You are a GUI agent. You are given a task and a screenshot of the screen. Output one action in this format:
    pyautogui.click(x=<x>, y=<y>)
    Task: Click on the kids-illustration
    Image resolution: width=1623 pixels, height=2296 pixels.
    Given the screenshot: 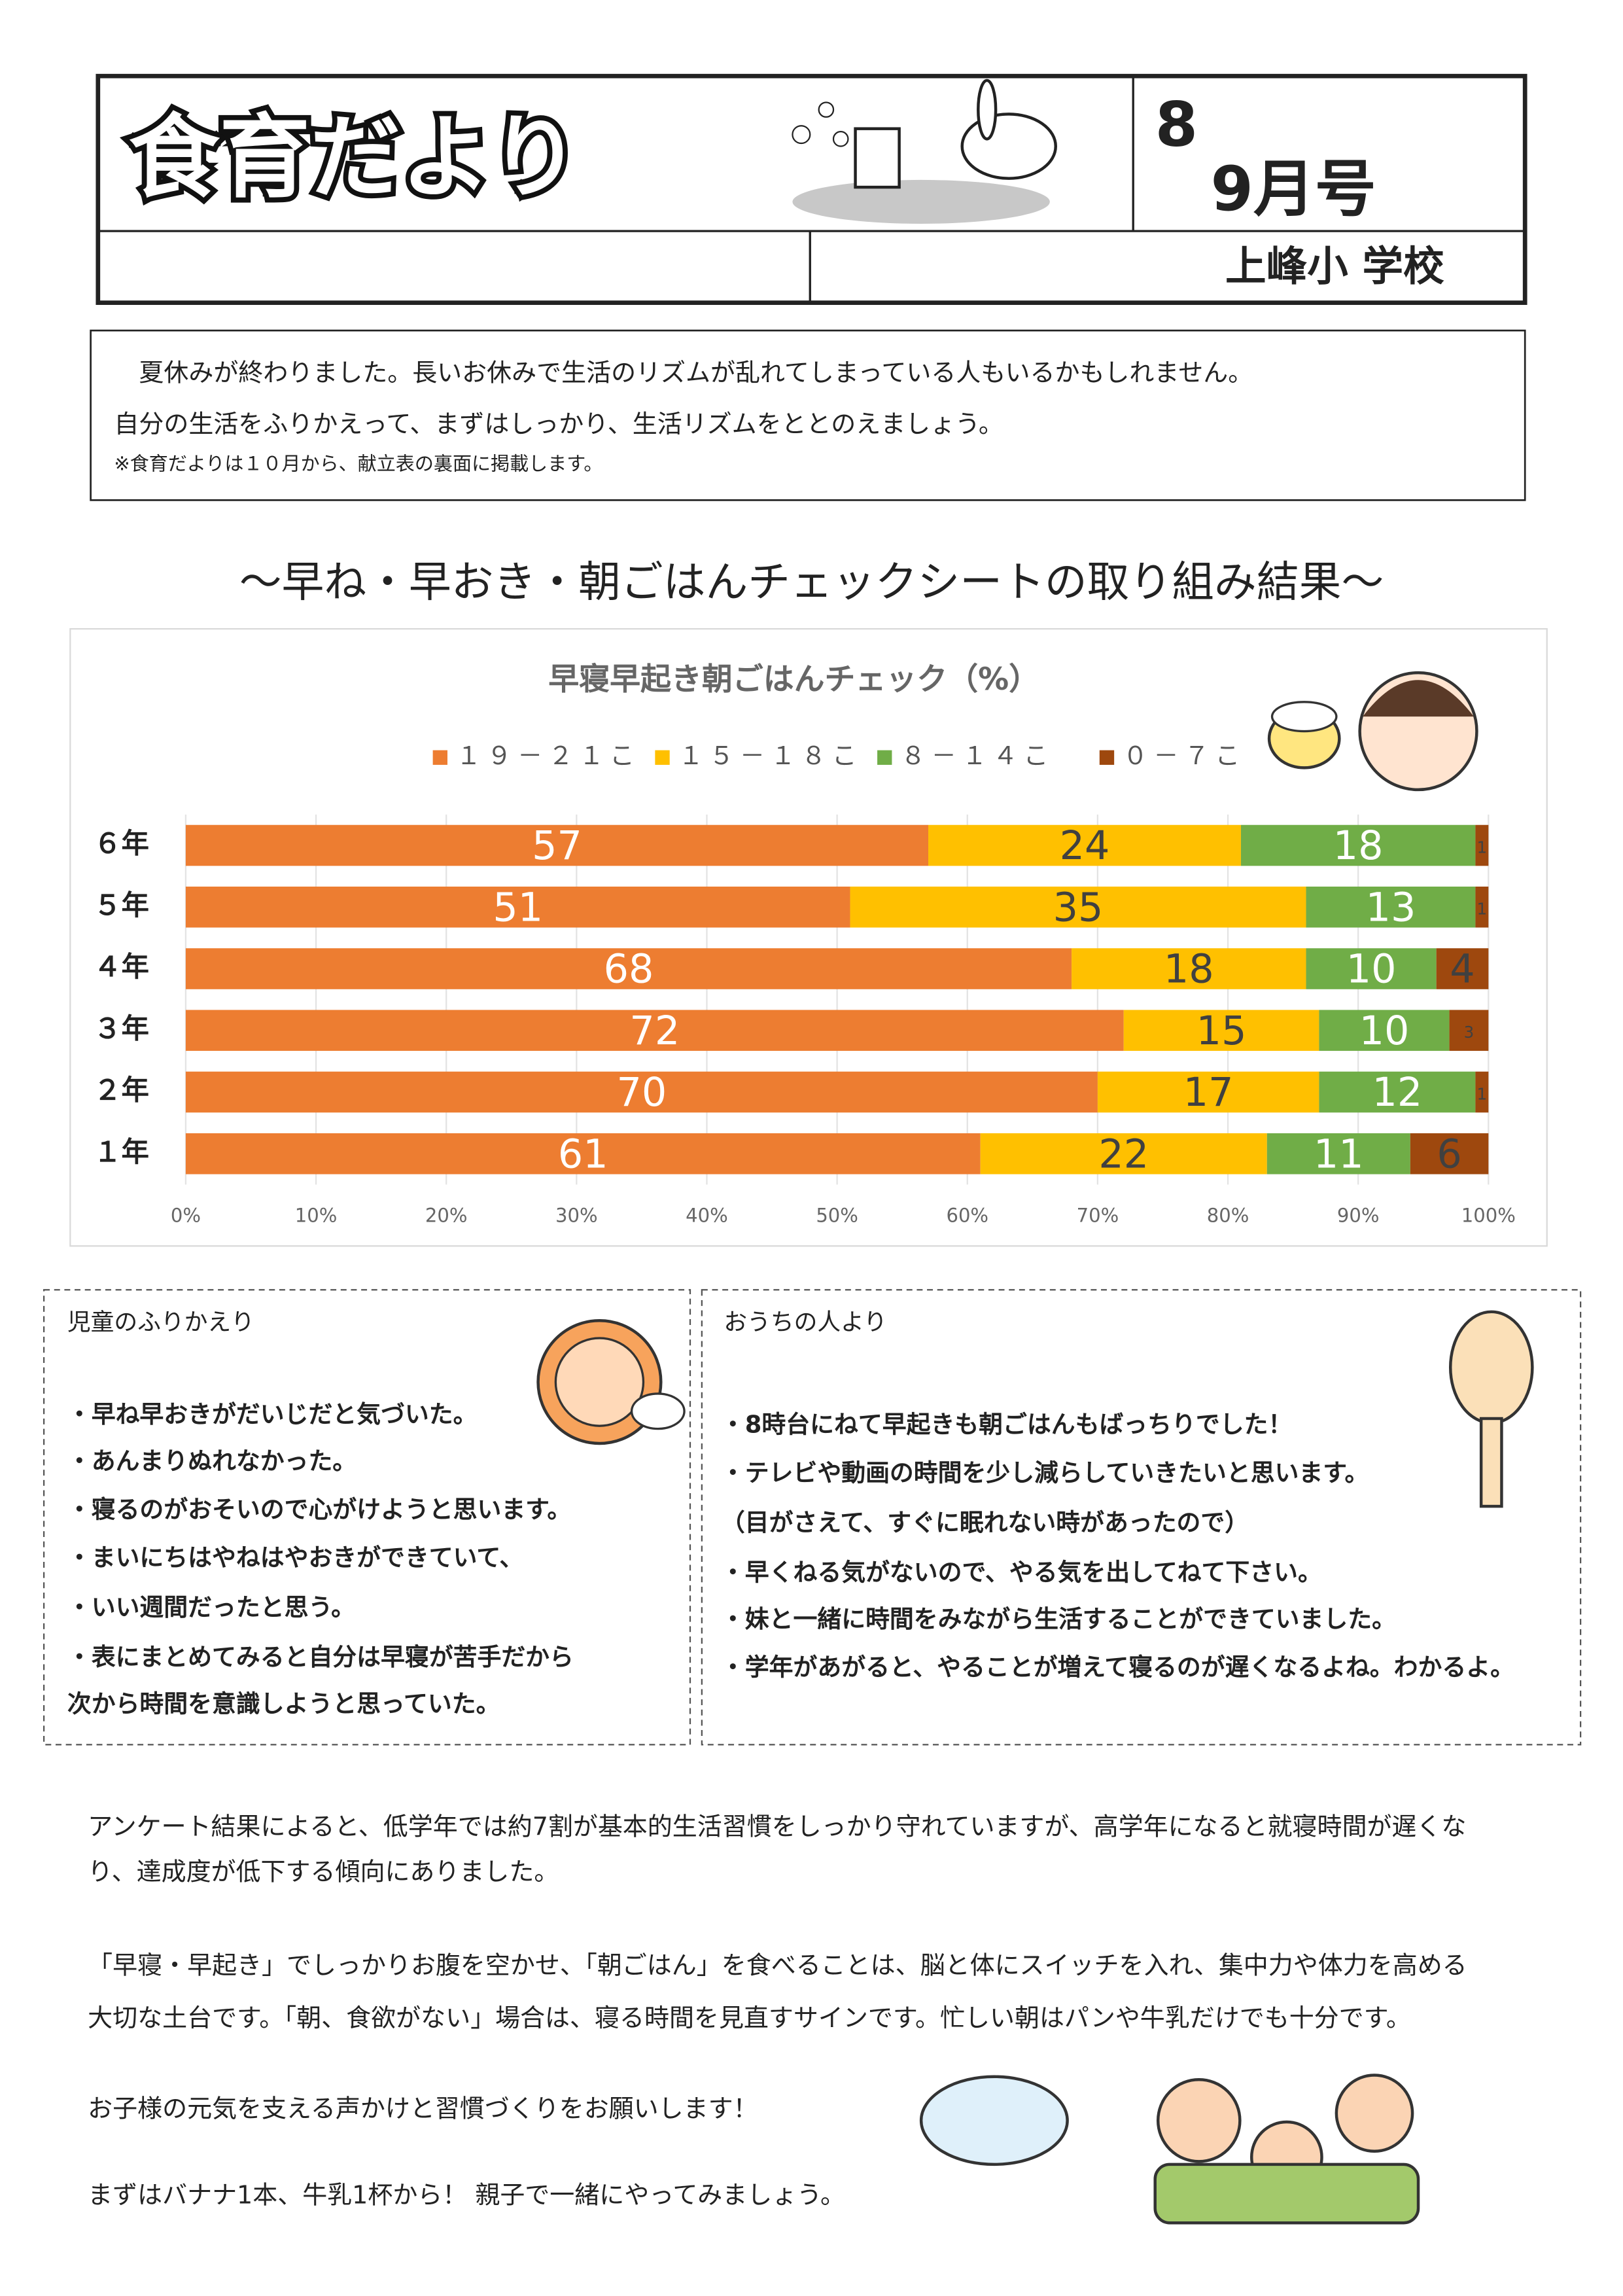 What is the action you would take?
    pyautogui.click(x=1372, y=732)
    